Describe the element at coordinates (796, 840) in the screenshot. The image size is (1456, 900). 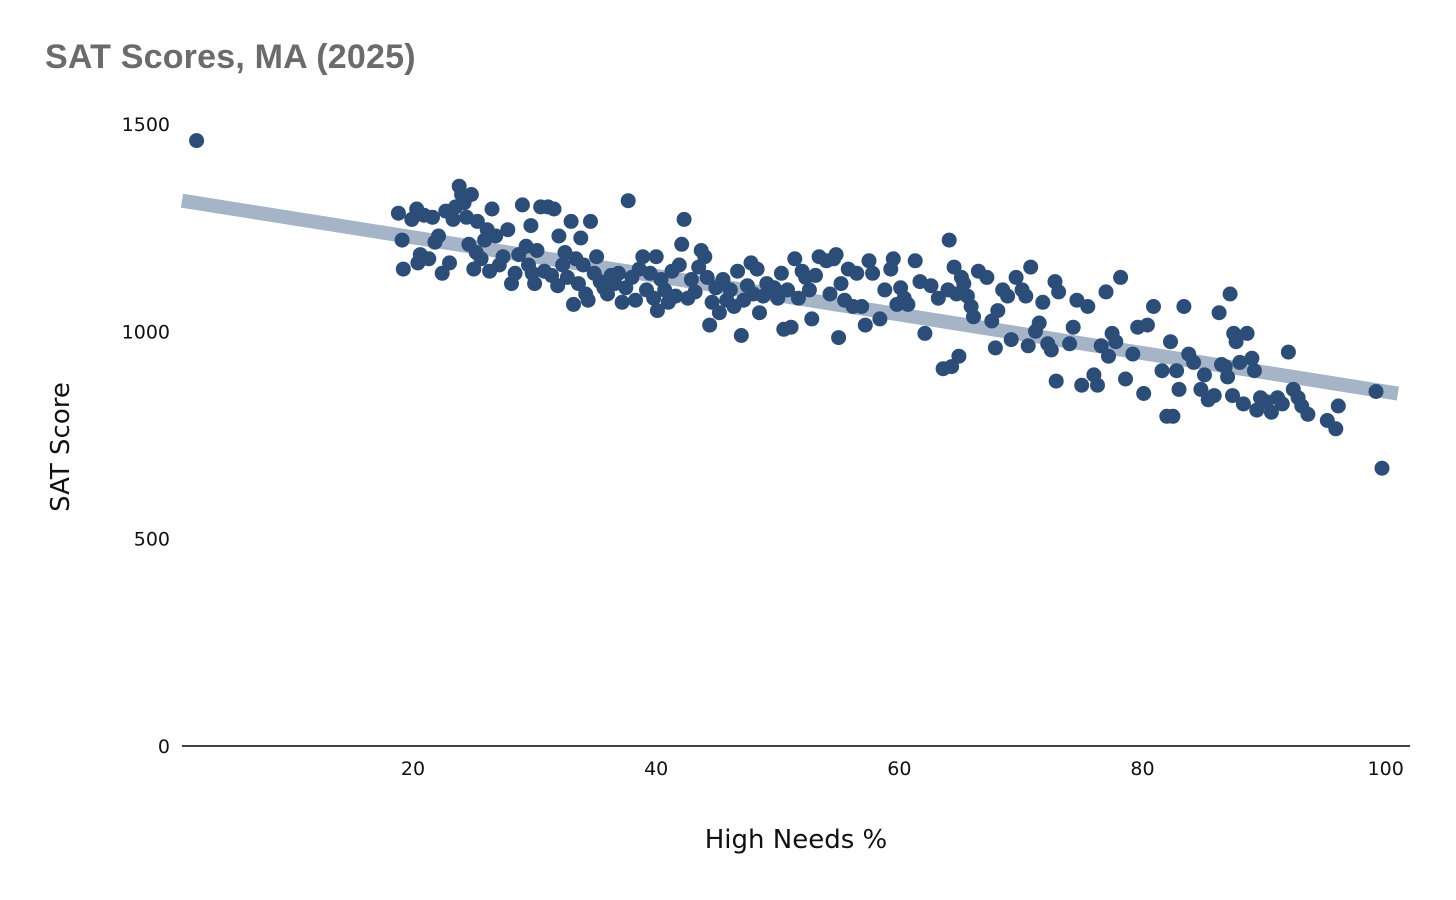
I see `x-axis-label: High Needs %` at that location.